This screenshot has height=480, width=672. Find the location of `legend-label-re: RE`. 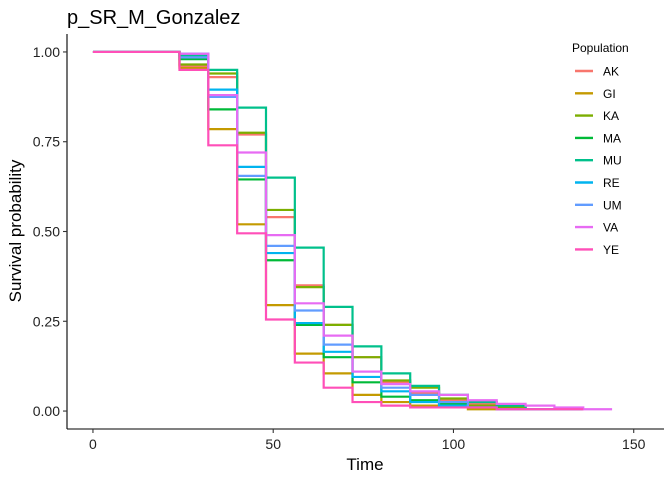

legend-label-re: RE is located at coordinates (611, 183).